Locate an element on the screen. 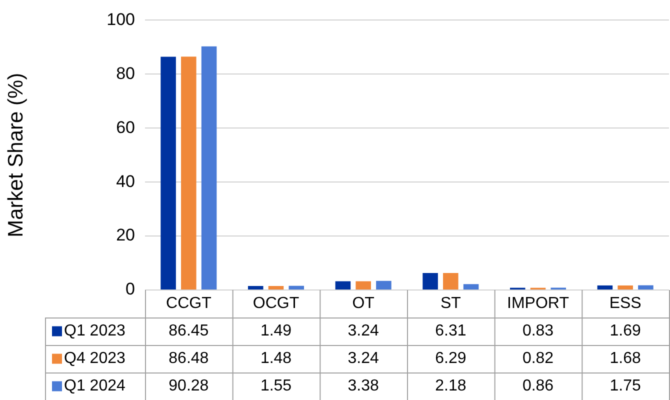 This screenshot has height=400, width=670. data-label: 86.45 is located at coordinates (188, 331).